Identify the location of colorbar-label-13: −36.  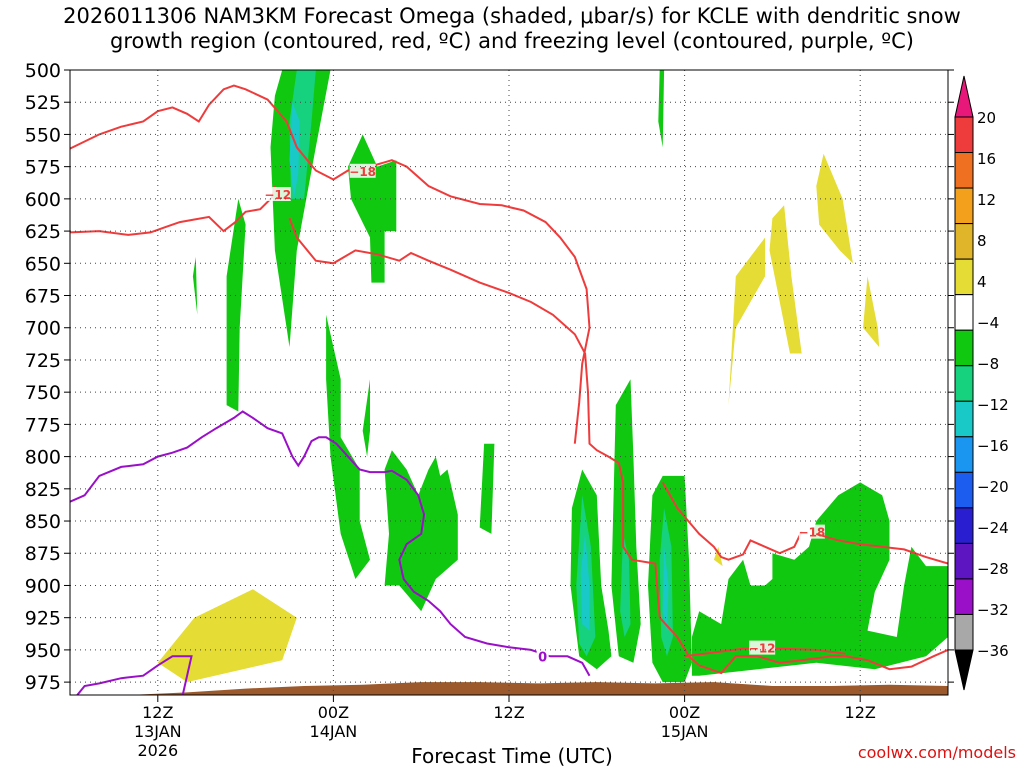
(993, 651).